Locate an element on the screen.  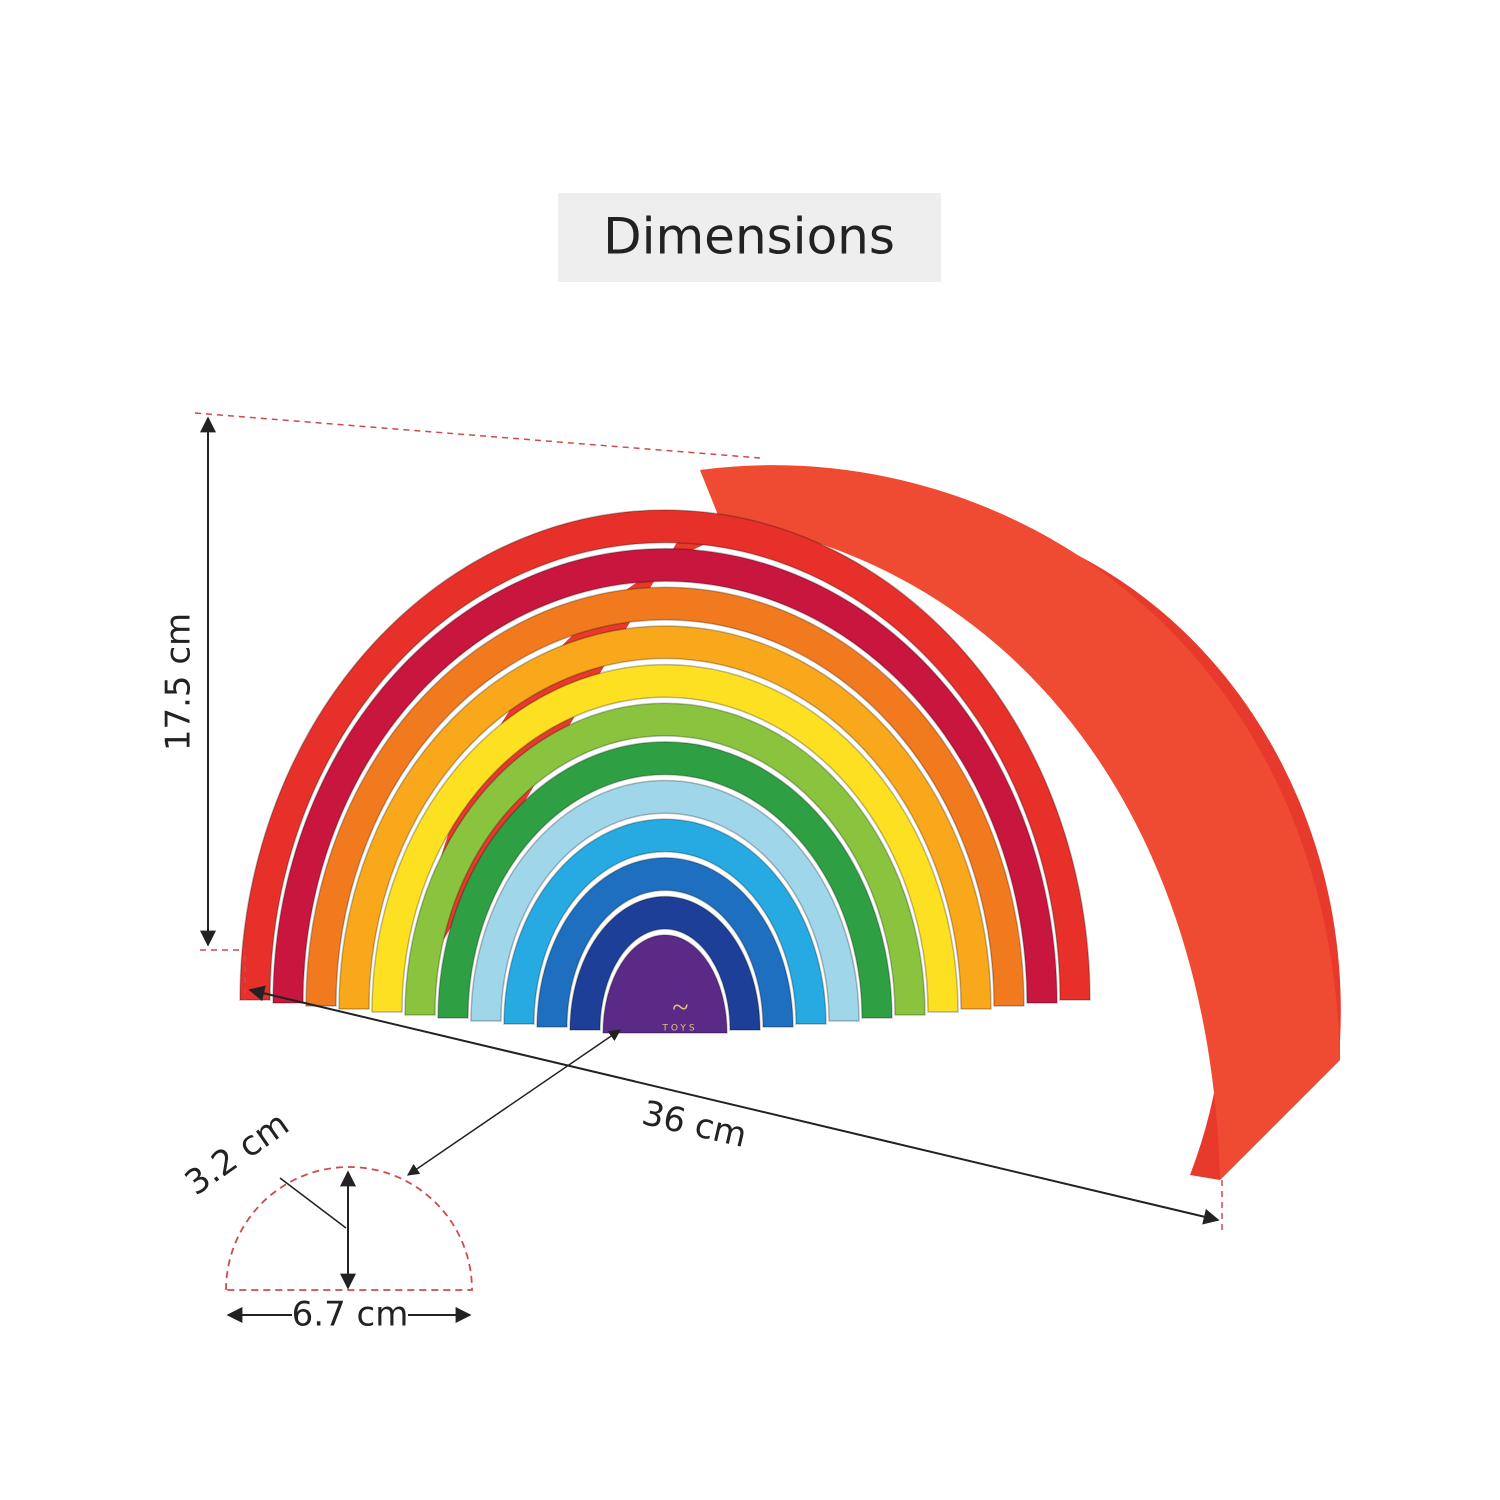
thickness-leader is located at coordinates (313, 1203).